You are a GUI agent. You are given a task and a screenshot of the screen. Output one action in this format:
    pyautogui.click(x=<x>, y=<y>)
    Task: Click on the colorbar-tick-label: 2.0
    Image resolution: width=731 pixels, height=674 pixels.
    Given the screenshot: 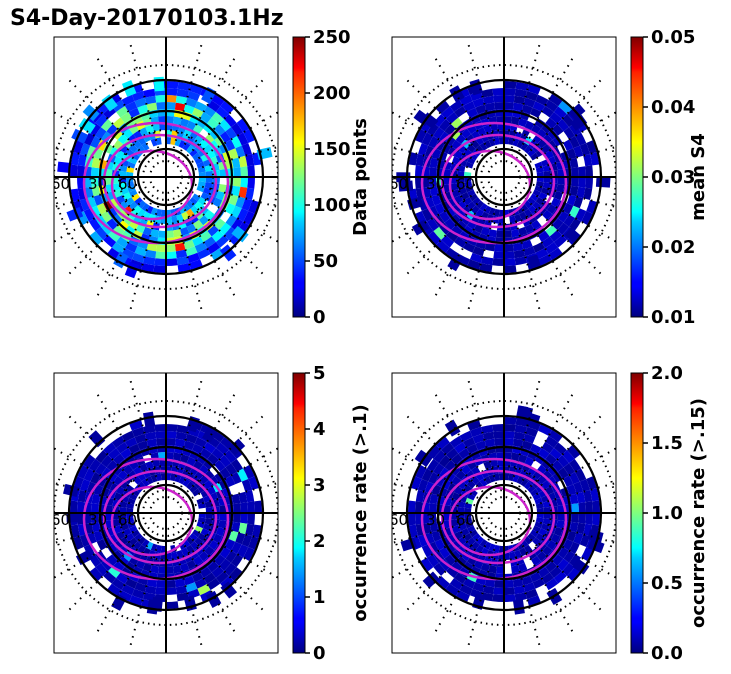 What is the action you would take?
    pyautogui.click(x=667, y=373)
    